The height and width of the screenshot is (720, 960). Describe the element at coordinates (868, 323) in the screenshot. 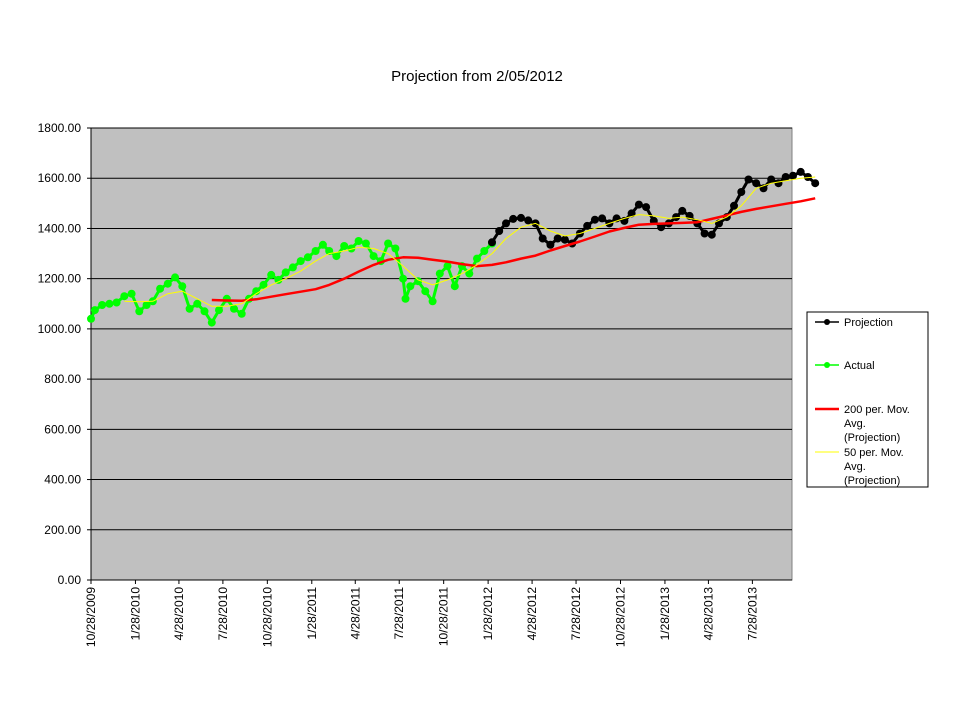

I see `legend-label: Projection` at that location.